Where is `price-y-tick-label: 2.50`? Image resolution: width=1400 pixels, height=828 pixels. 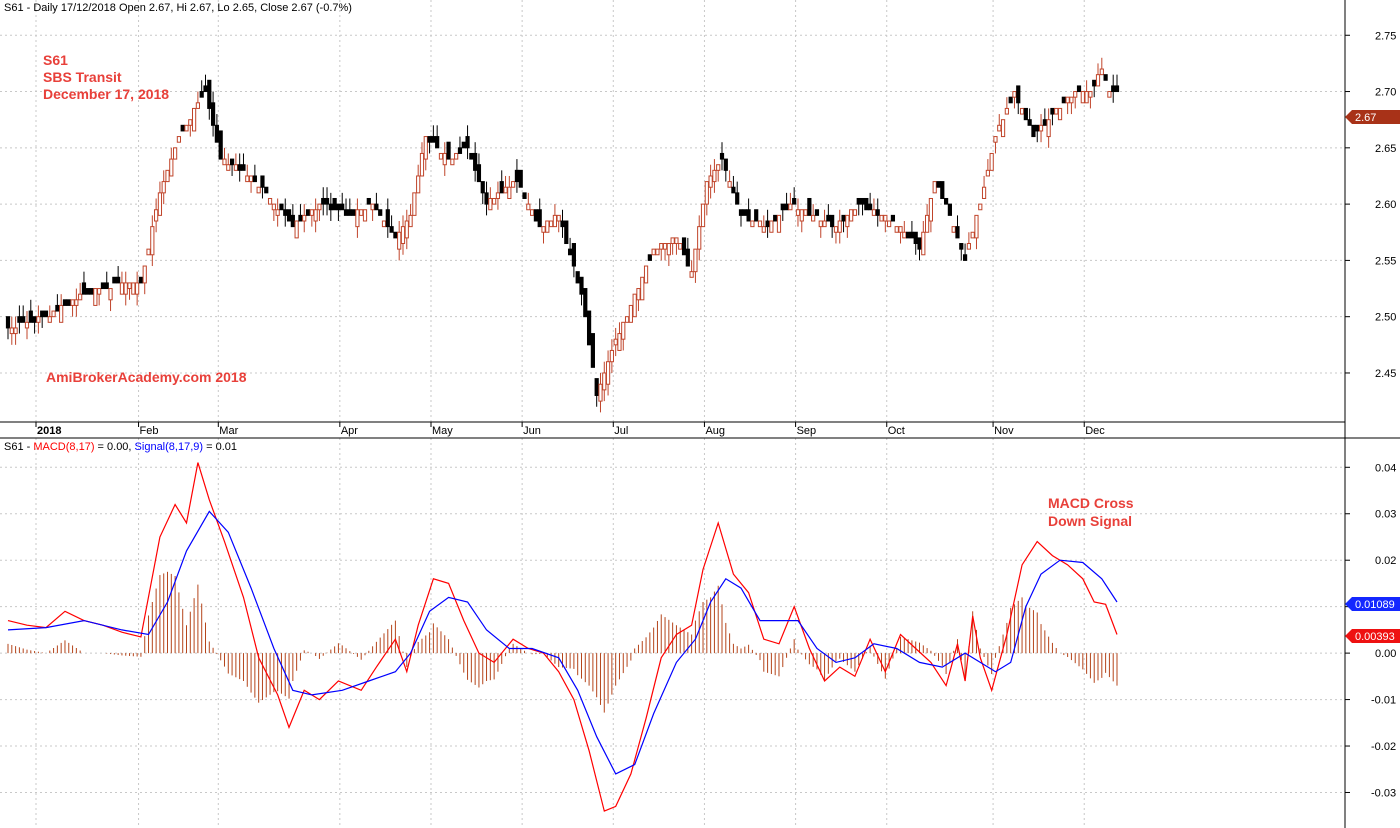
price-y-tick-label: 2.50 is located at coordinates (1385, 318).